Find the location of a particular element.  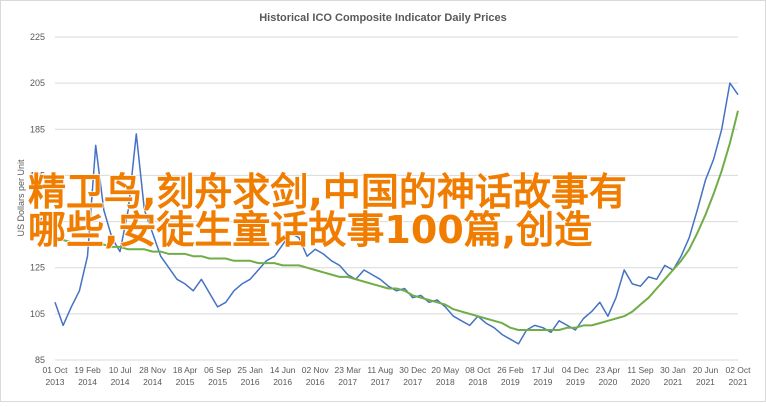

x-tick-label: 14 Jun 2016 is located at coordinates (283, 376).